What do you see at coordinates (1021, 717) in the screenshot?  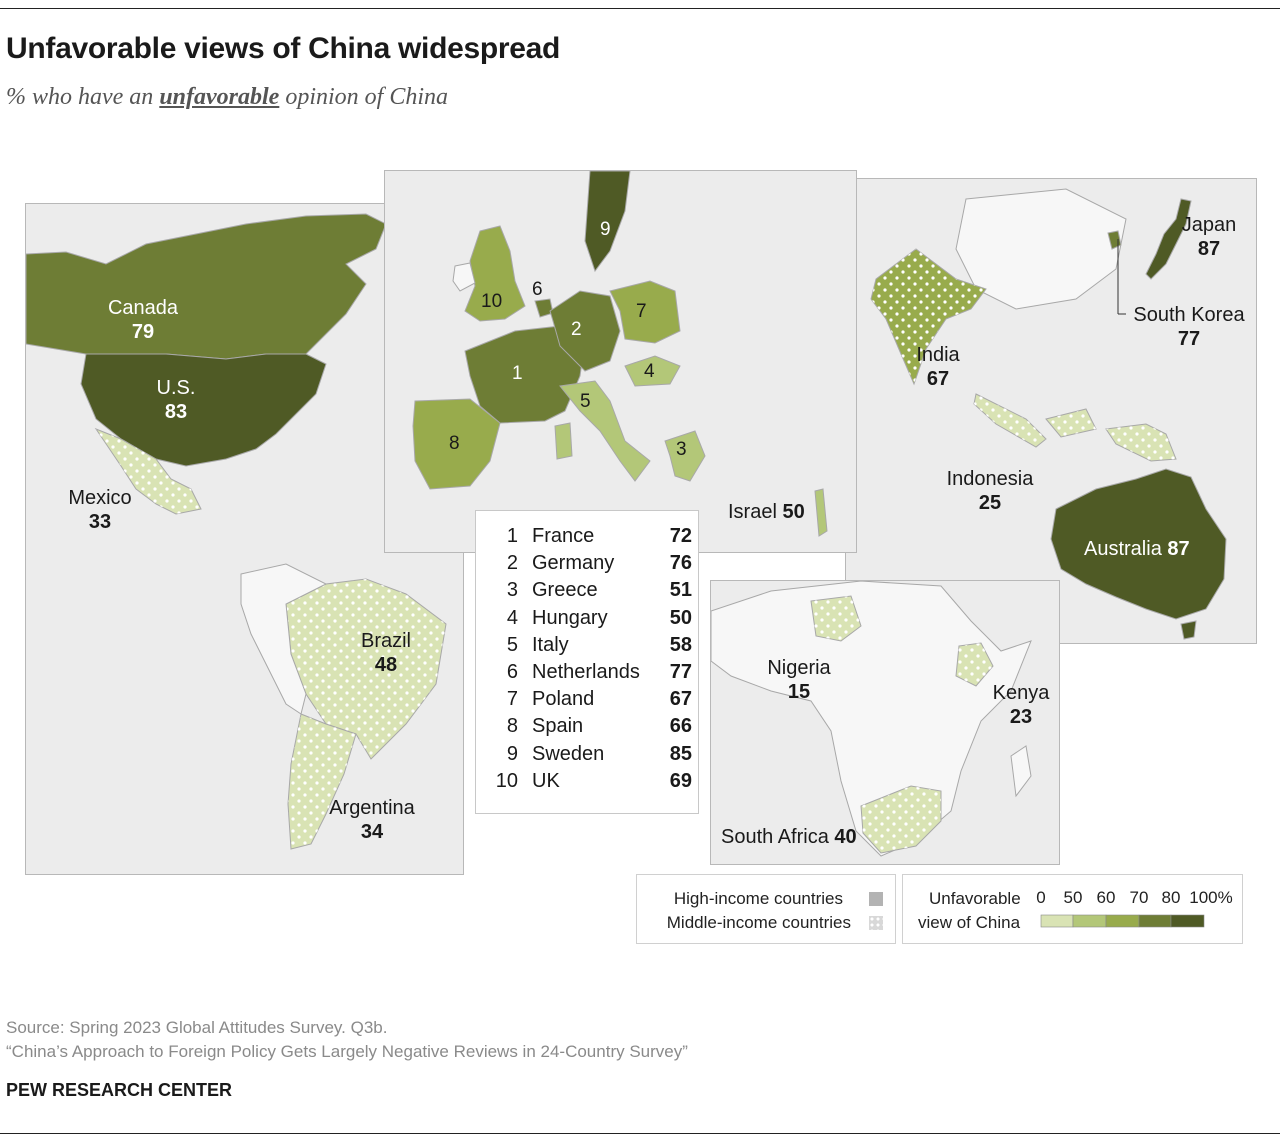 I see `kenya-value: 23` at bounding box center [1021, 717].